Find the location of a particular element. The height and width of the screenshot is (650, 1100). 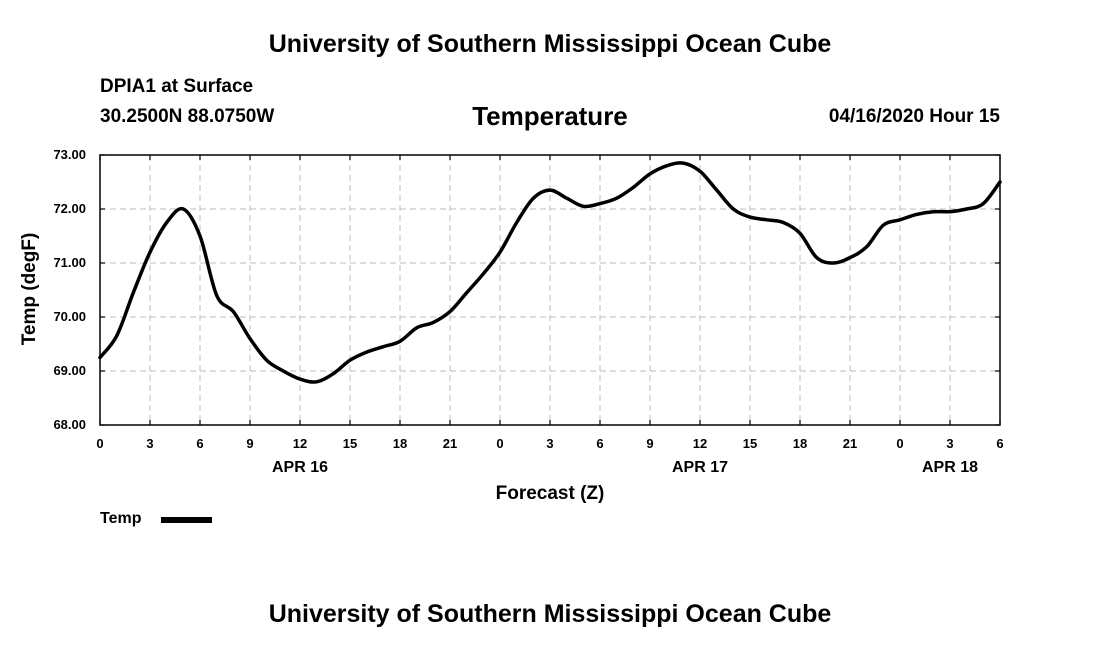

y-tick-label: 71.00 is located at coordinates (69, 262).